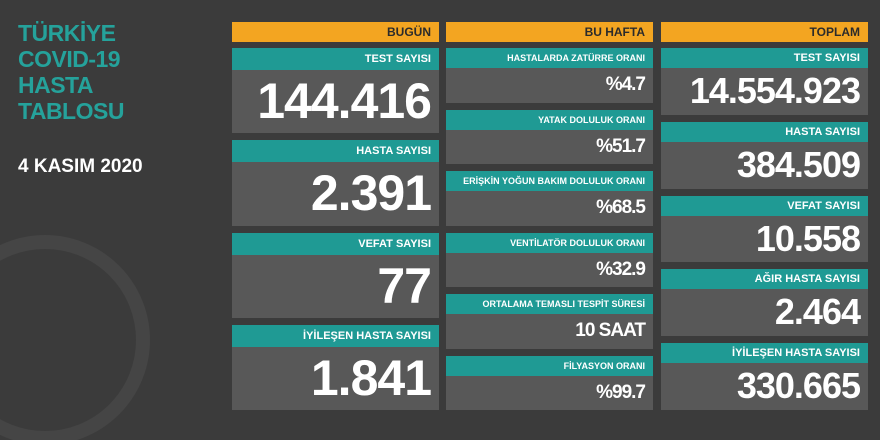  I want to click on card-value: %4.7, so click(549, 85).